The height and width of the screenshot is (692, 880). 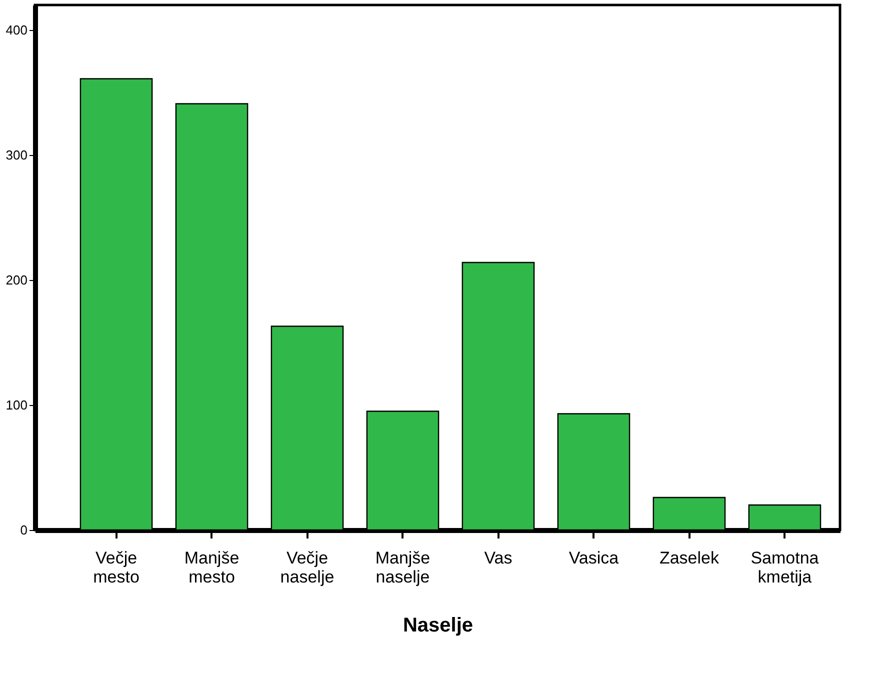 What do you see at coordinates (17, 280) in the screenshot?
I see `y-tick-label: 200` at bounding box center [17, 280].